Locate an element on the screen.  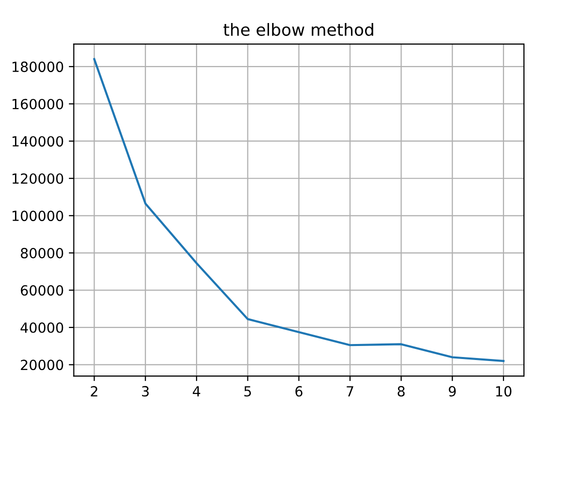
y-tick-label: 60000 is located at coordinates (42, 290).